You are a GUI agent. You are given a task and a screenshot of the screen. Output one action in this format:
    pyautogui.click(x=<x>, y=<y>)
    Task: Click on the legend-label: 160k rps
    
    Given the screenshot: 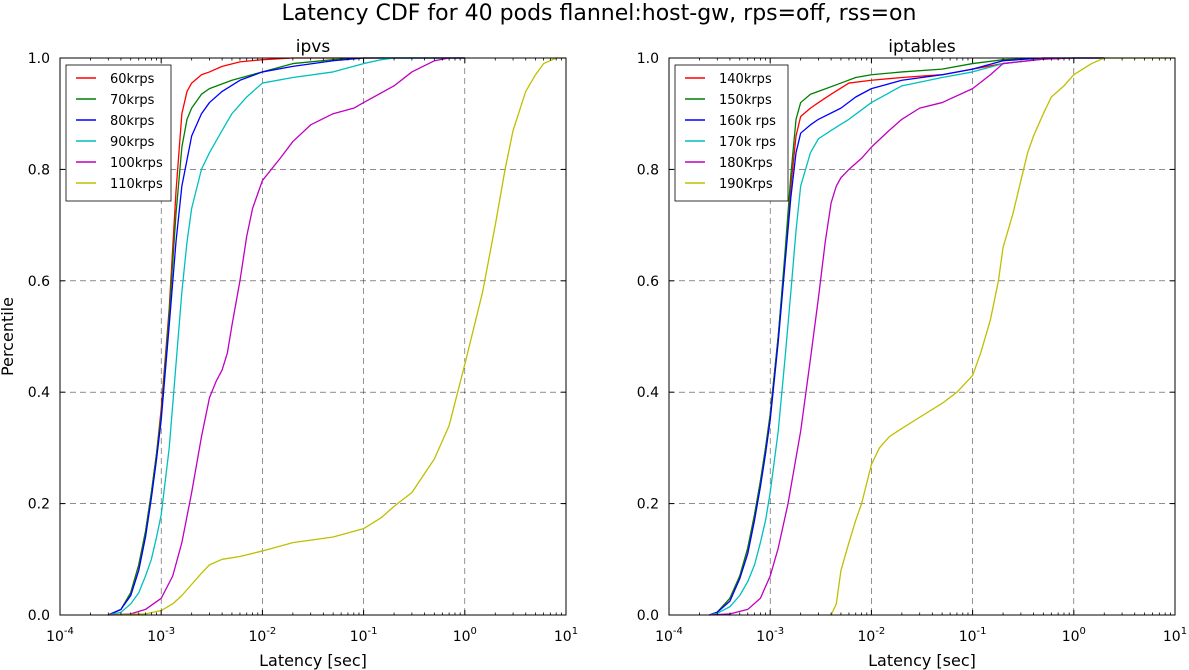 What is the action you would take?
    pyautogui.click(x=747, y=121)
    